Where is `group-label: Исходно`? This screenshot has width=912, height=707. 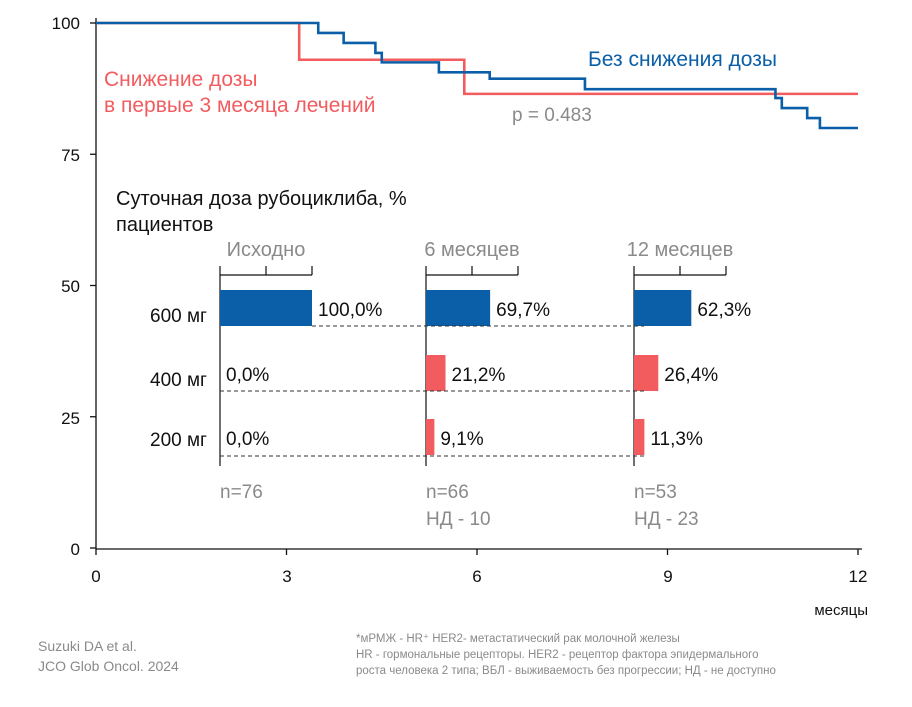 group-label: Исходно is located at coordinates (266, 250).